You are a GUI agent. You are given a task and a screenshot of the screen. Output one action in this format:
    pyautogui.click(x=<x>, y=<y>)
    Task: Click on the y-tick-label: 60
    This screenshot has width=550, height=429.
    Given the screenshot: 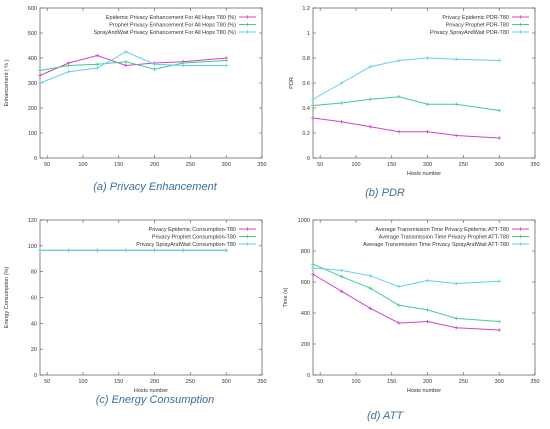 What is the action you would take?
    pyautogui.click(x=34, y=299)
    